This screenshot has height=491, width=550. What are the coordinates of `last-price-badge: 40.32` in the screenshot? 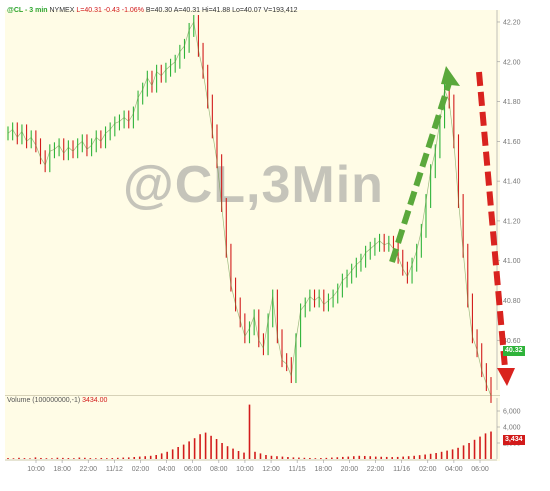 It's located at (514, 351).